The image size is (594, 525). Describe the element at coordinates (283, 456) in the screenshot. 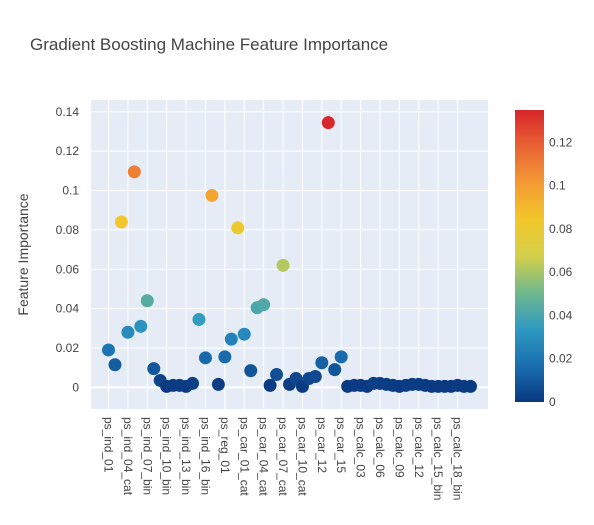

I see `x-tick-label: ps_car_07_cat` at that location.